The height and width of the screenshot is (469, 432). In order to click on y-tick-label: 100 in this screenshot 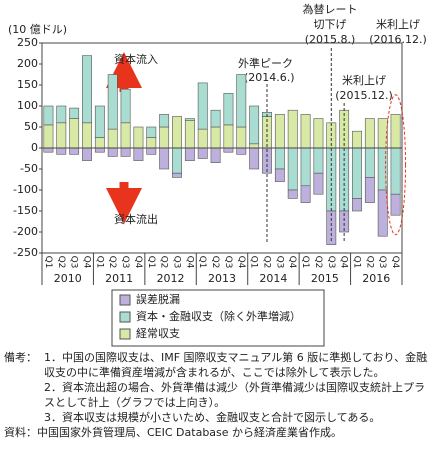, I will do `click(27, 105)`.